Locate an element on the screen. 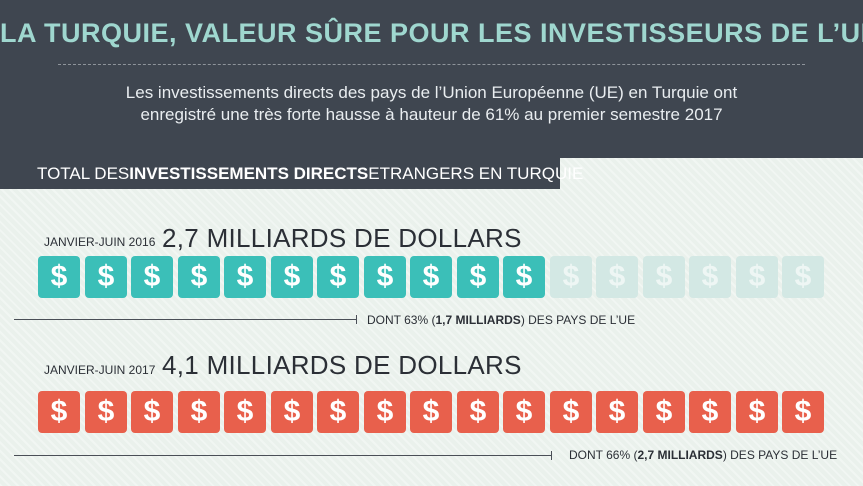 The image size is (863, 486). banner-text-2: ETRANGERS EN TURQUIE is located at coordinates (476, 173).